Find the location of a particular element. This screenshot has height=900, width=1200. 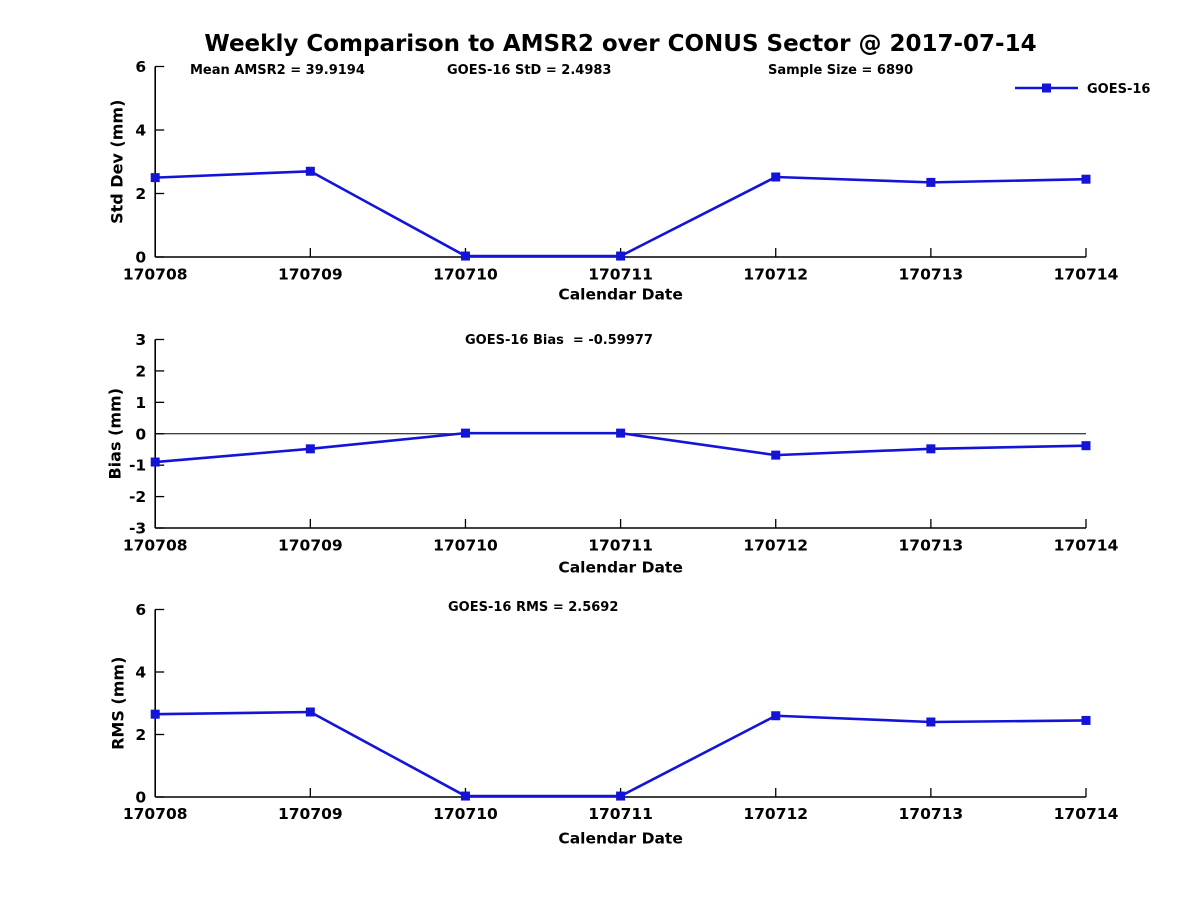

y-axis-label: RMS (mm) is located at coordinates (118, 703).